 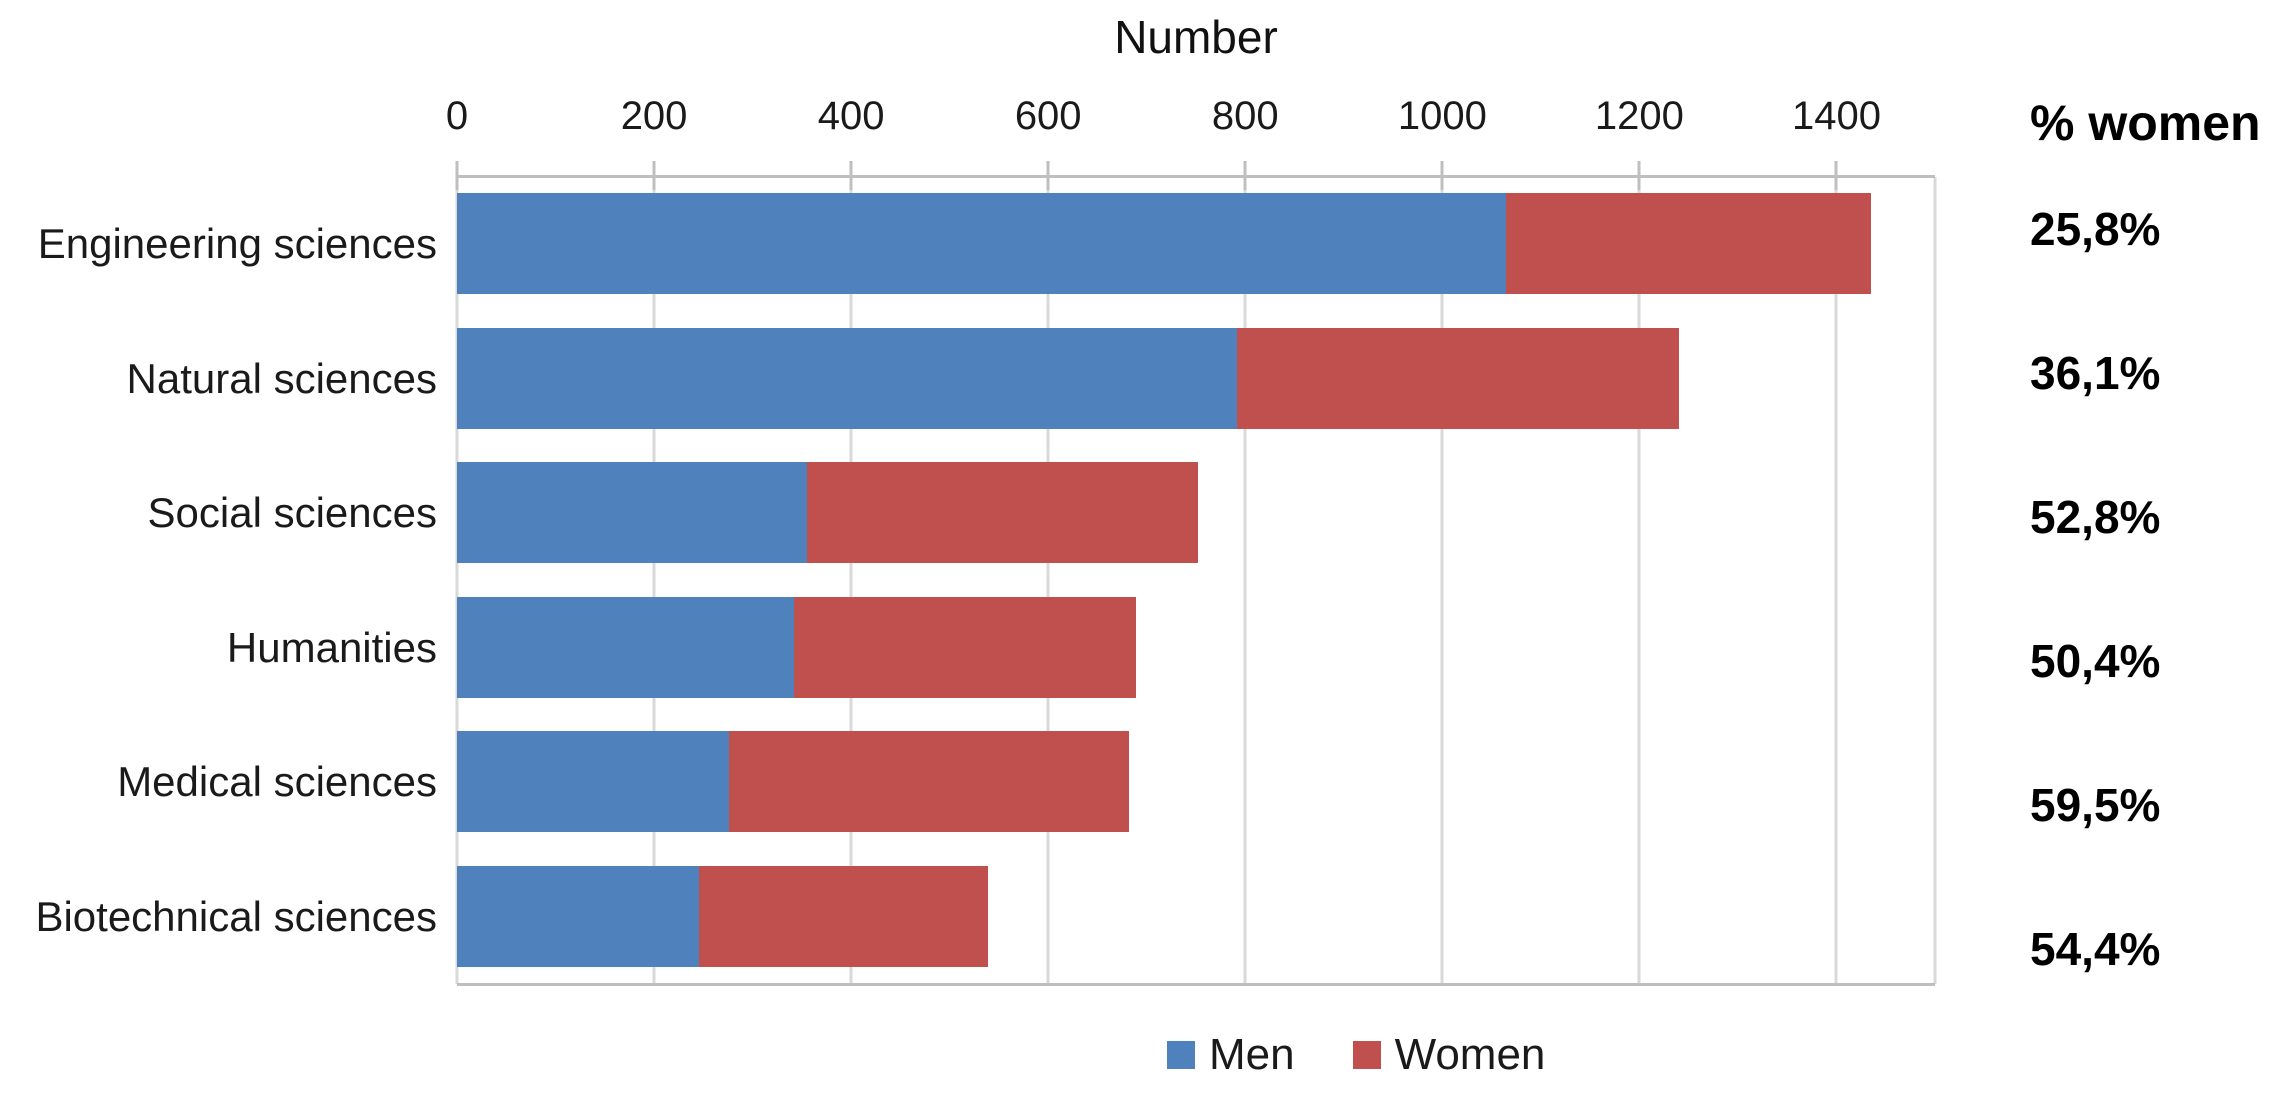 What do you see at coordinates (1470, 1054) in the screenshot?
I see `legend-label-women: Women` at bounding box center [1470, 1054].